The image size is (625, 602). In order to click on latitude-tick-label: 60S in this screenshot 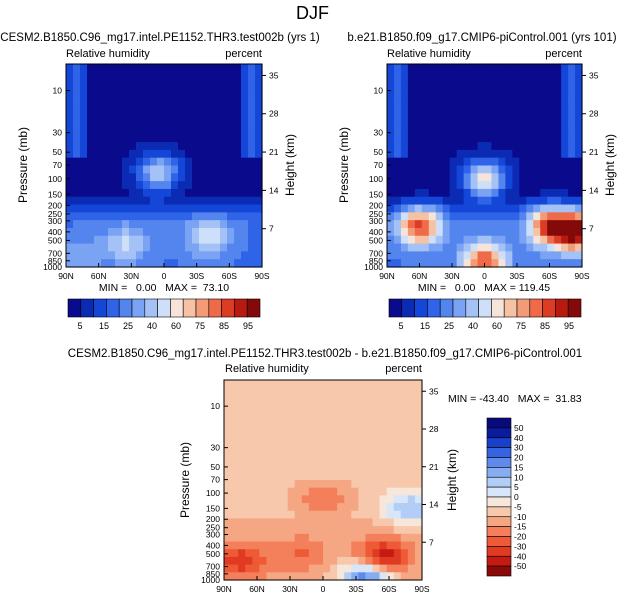, I will do `click(229, 276)`.